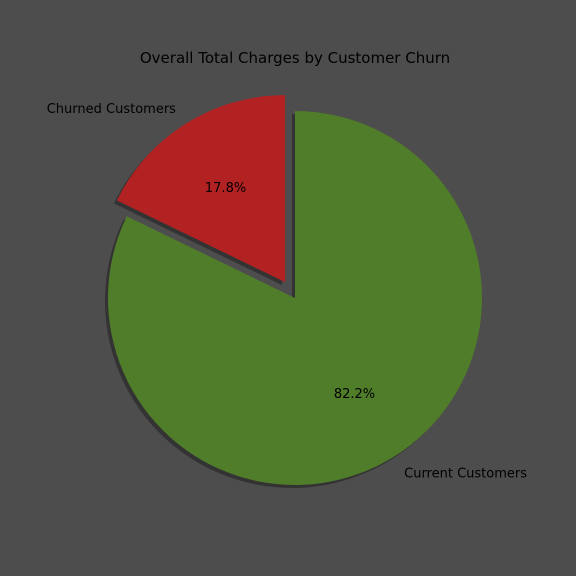  I want to click on slice-percent-churned-customers: 17.8%, so click(225, 188).